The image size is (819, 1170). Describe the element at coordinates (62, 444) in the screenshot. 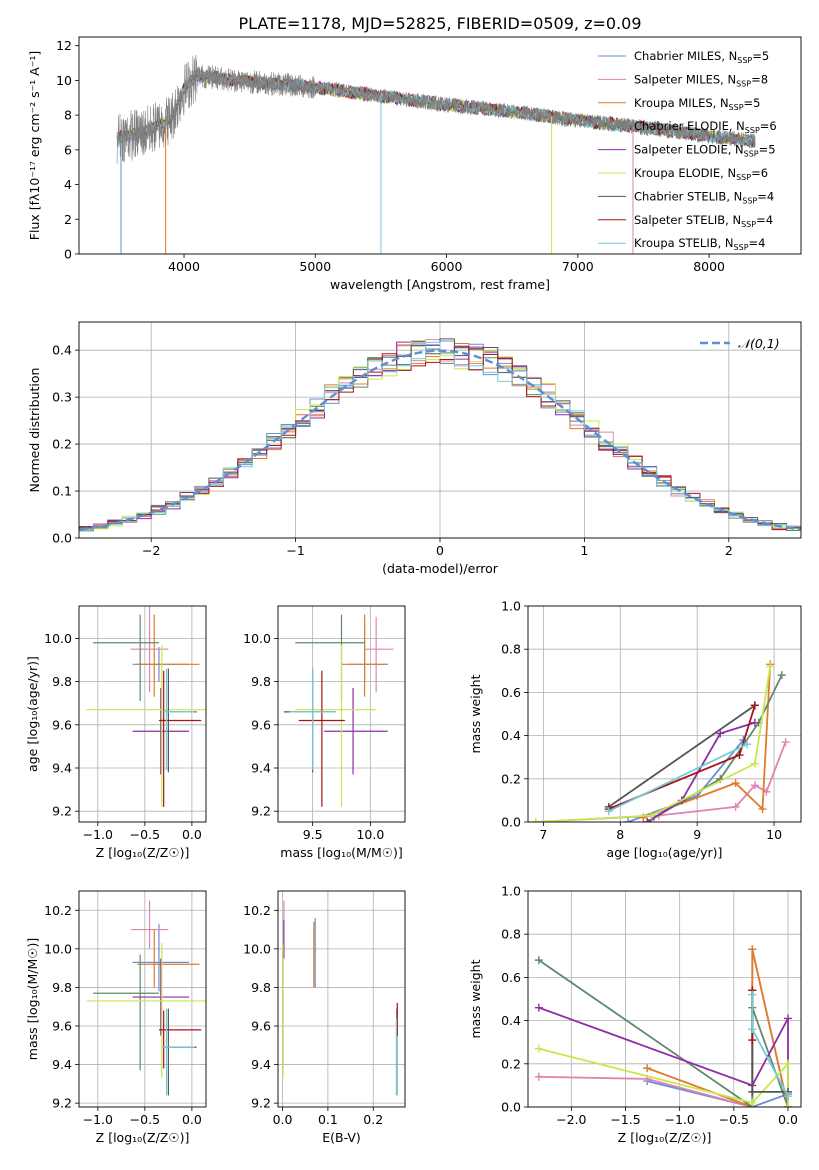

I see `y-tick-label: 0.2` at that location.